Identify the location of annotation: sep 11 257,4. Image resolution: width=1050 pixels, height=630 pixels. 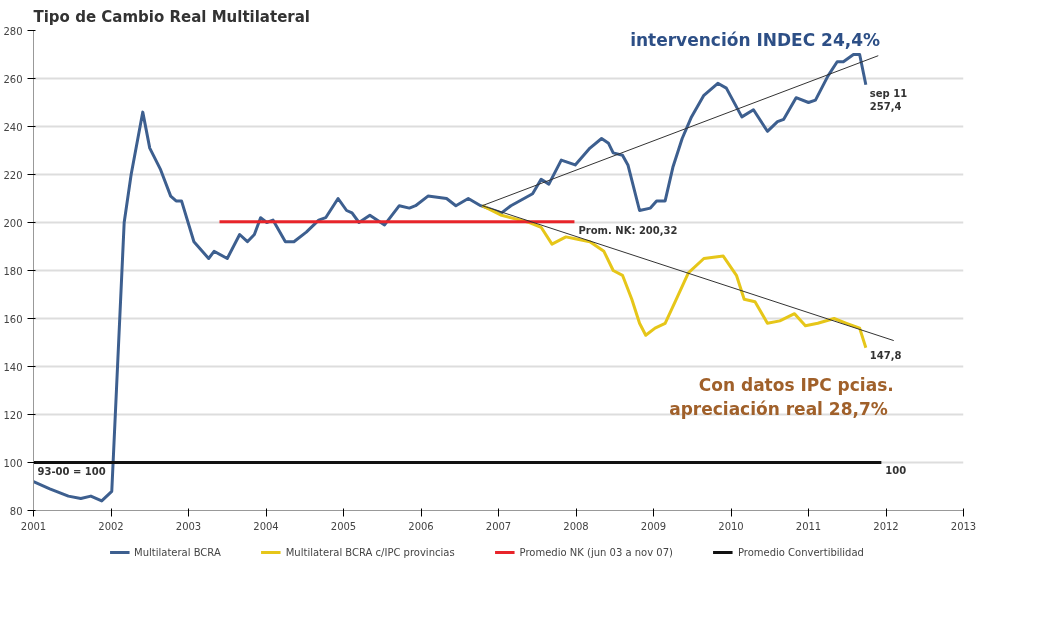
(888, 99).